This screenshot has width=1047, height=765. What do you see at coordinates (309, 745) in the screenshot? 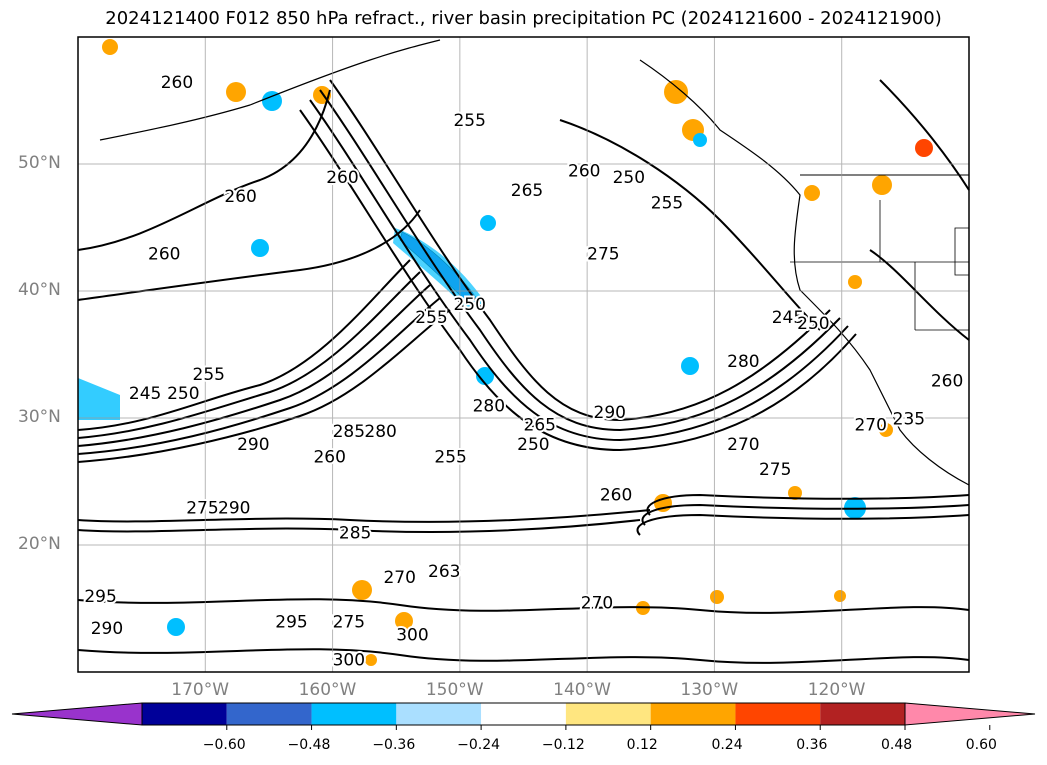
I see `colorbar-tick-label: −0.48` at bounding box center [309, 745].